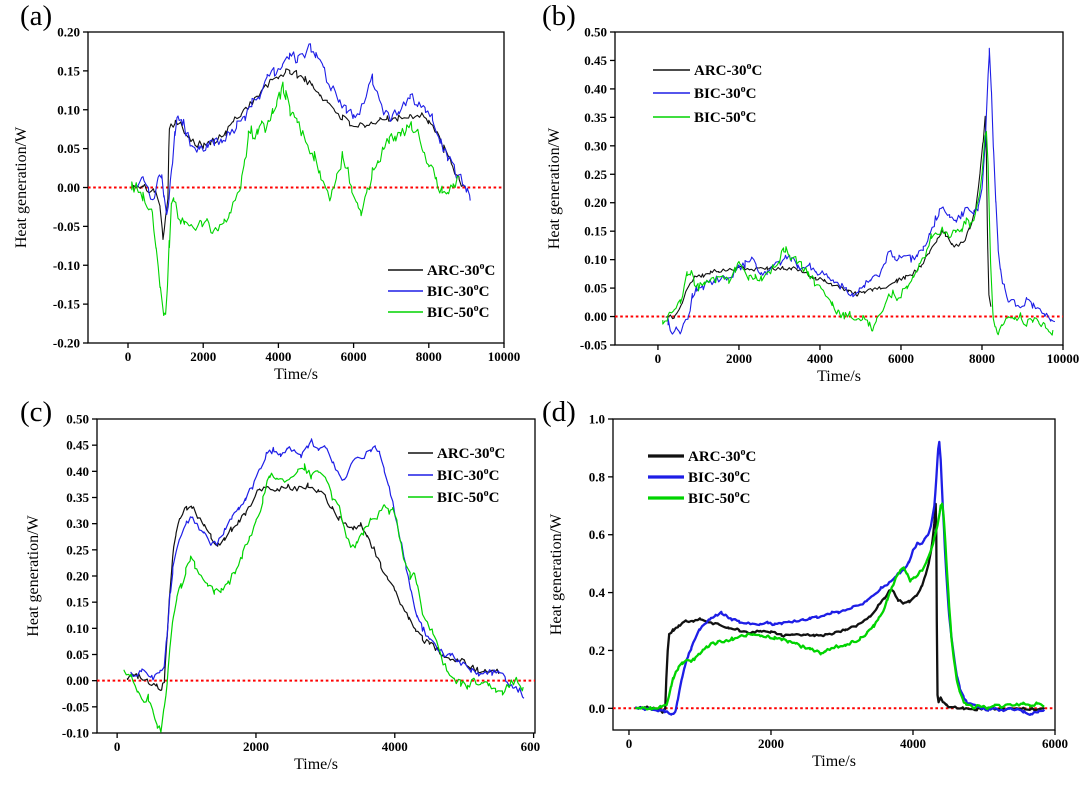  Describe the element at coordinates (36, 16) in the screenshot. I see `panel-a-label: (a)` at that location.